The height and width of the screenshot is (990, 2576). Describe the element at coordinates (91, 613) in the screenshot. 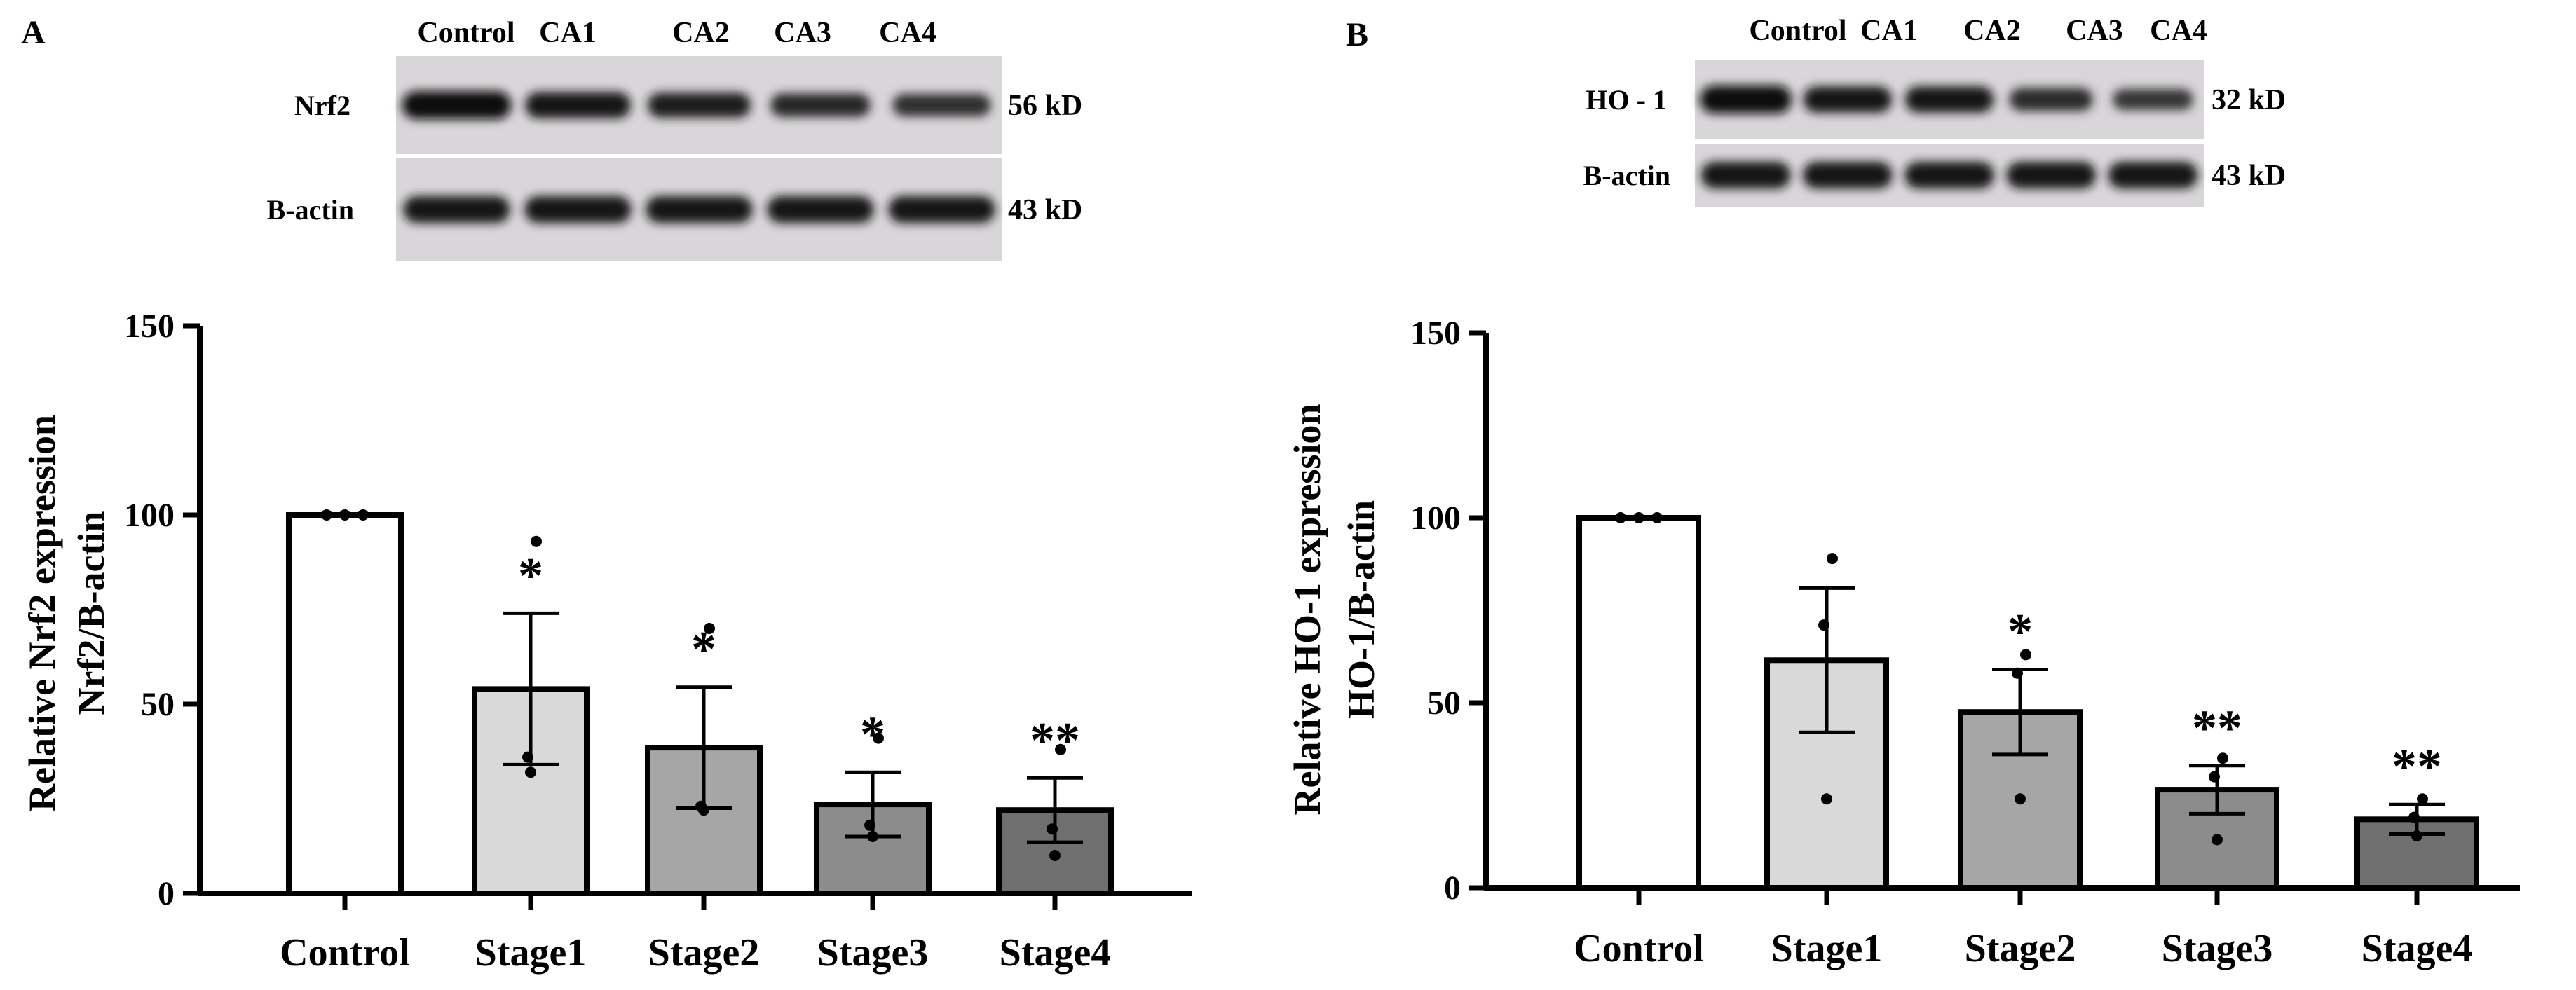

I see `y-axis-subtitle: Nrf2/B-actin` at that location.